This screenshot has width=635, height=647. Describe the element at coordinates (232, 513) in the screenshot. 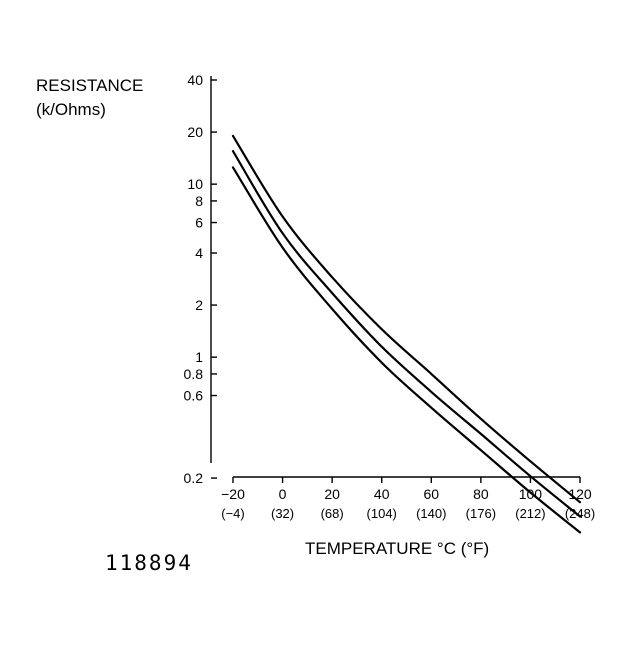

I see `x-tick-sublabel: (−4)` at that location.